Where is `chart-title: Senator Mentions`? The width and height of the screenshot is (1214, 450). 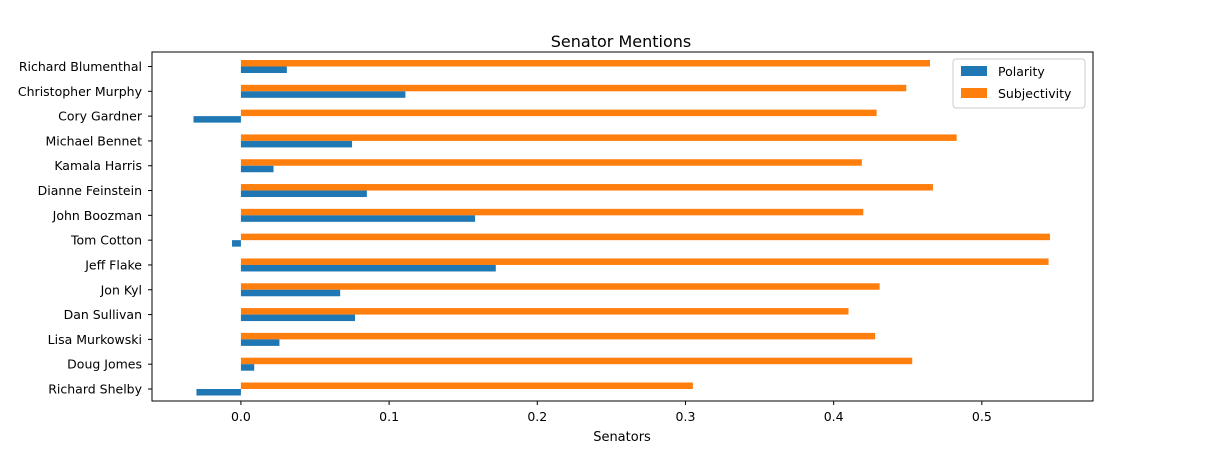 chart-title: Senator Mentions is located at coordinates (621, 41).